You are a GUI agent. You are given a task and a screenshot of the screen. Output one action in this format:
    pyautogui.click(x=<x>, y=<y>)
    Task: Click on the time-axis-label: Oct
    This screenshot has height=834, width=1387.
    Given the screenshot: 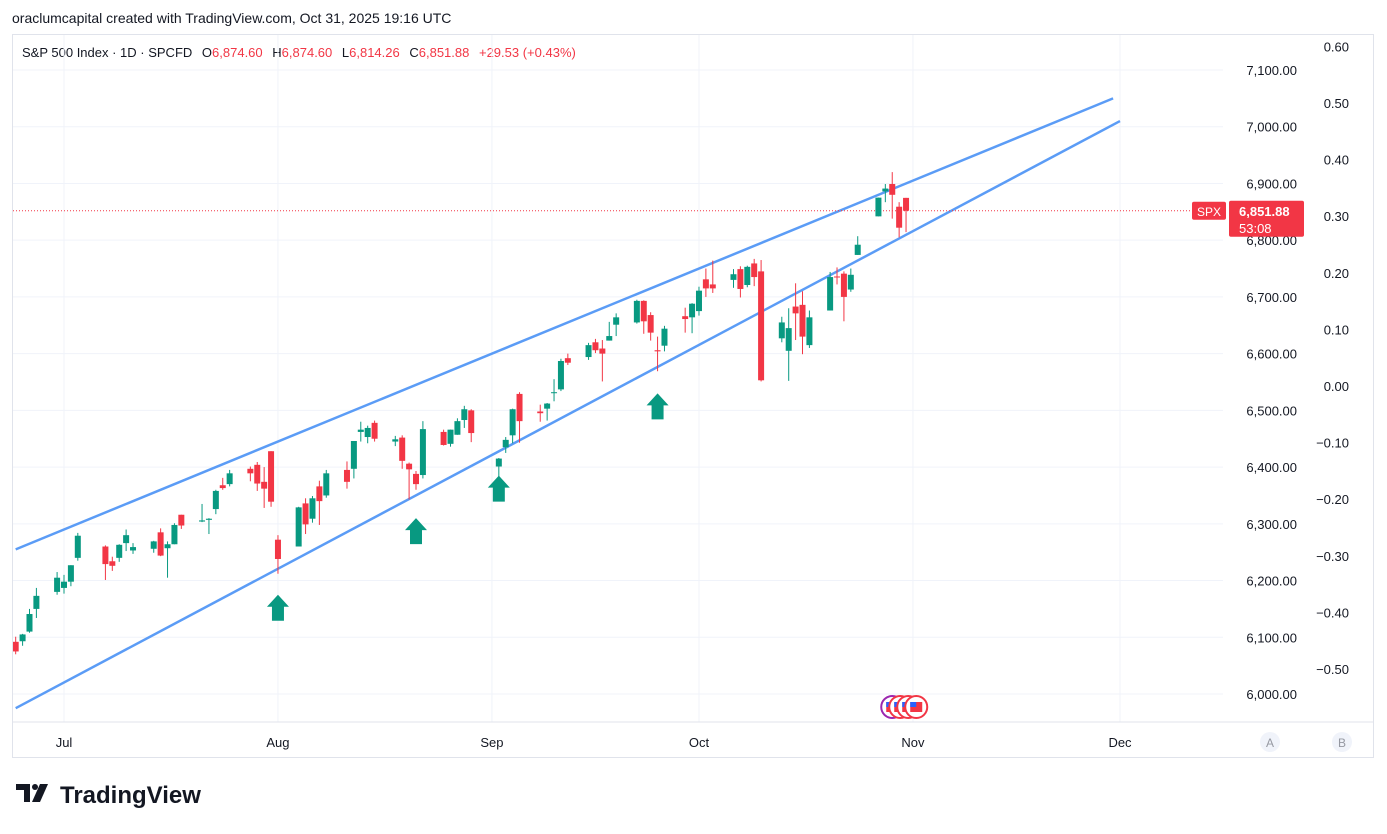 What is the action you would take?
    pyautogui.click(x=699, y=742)
    